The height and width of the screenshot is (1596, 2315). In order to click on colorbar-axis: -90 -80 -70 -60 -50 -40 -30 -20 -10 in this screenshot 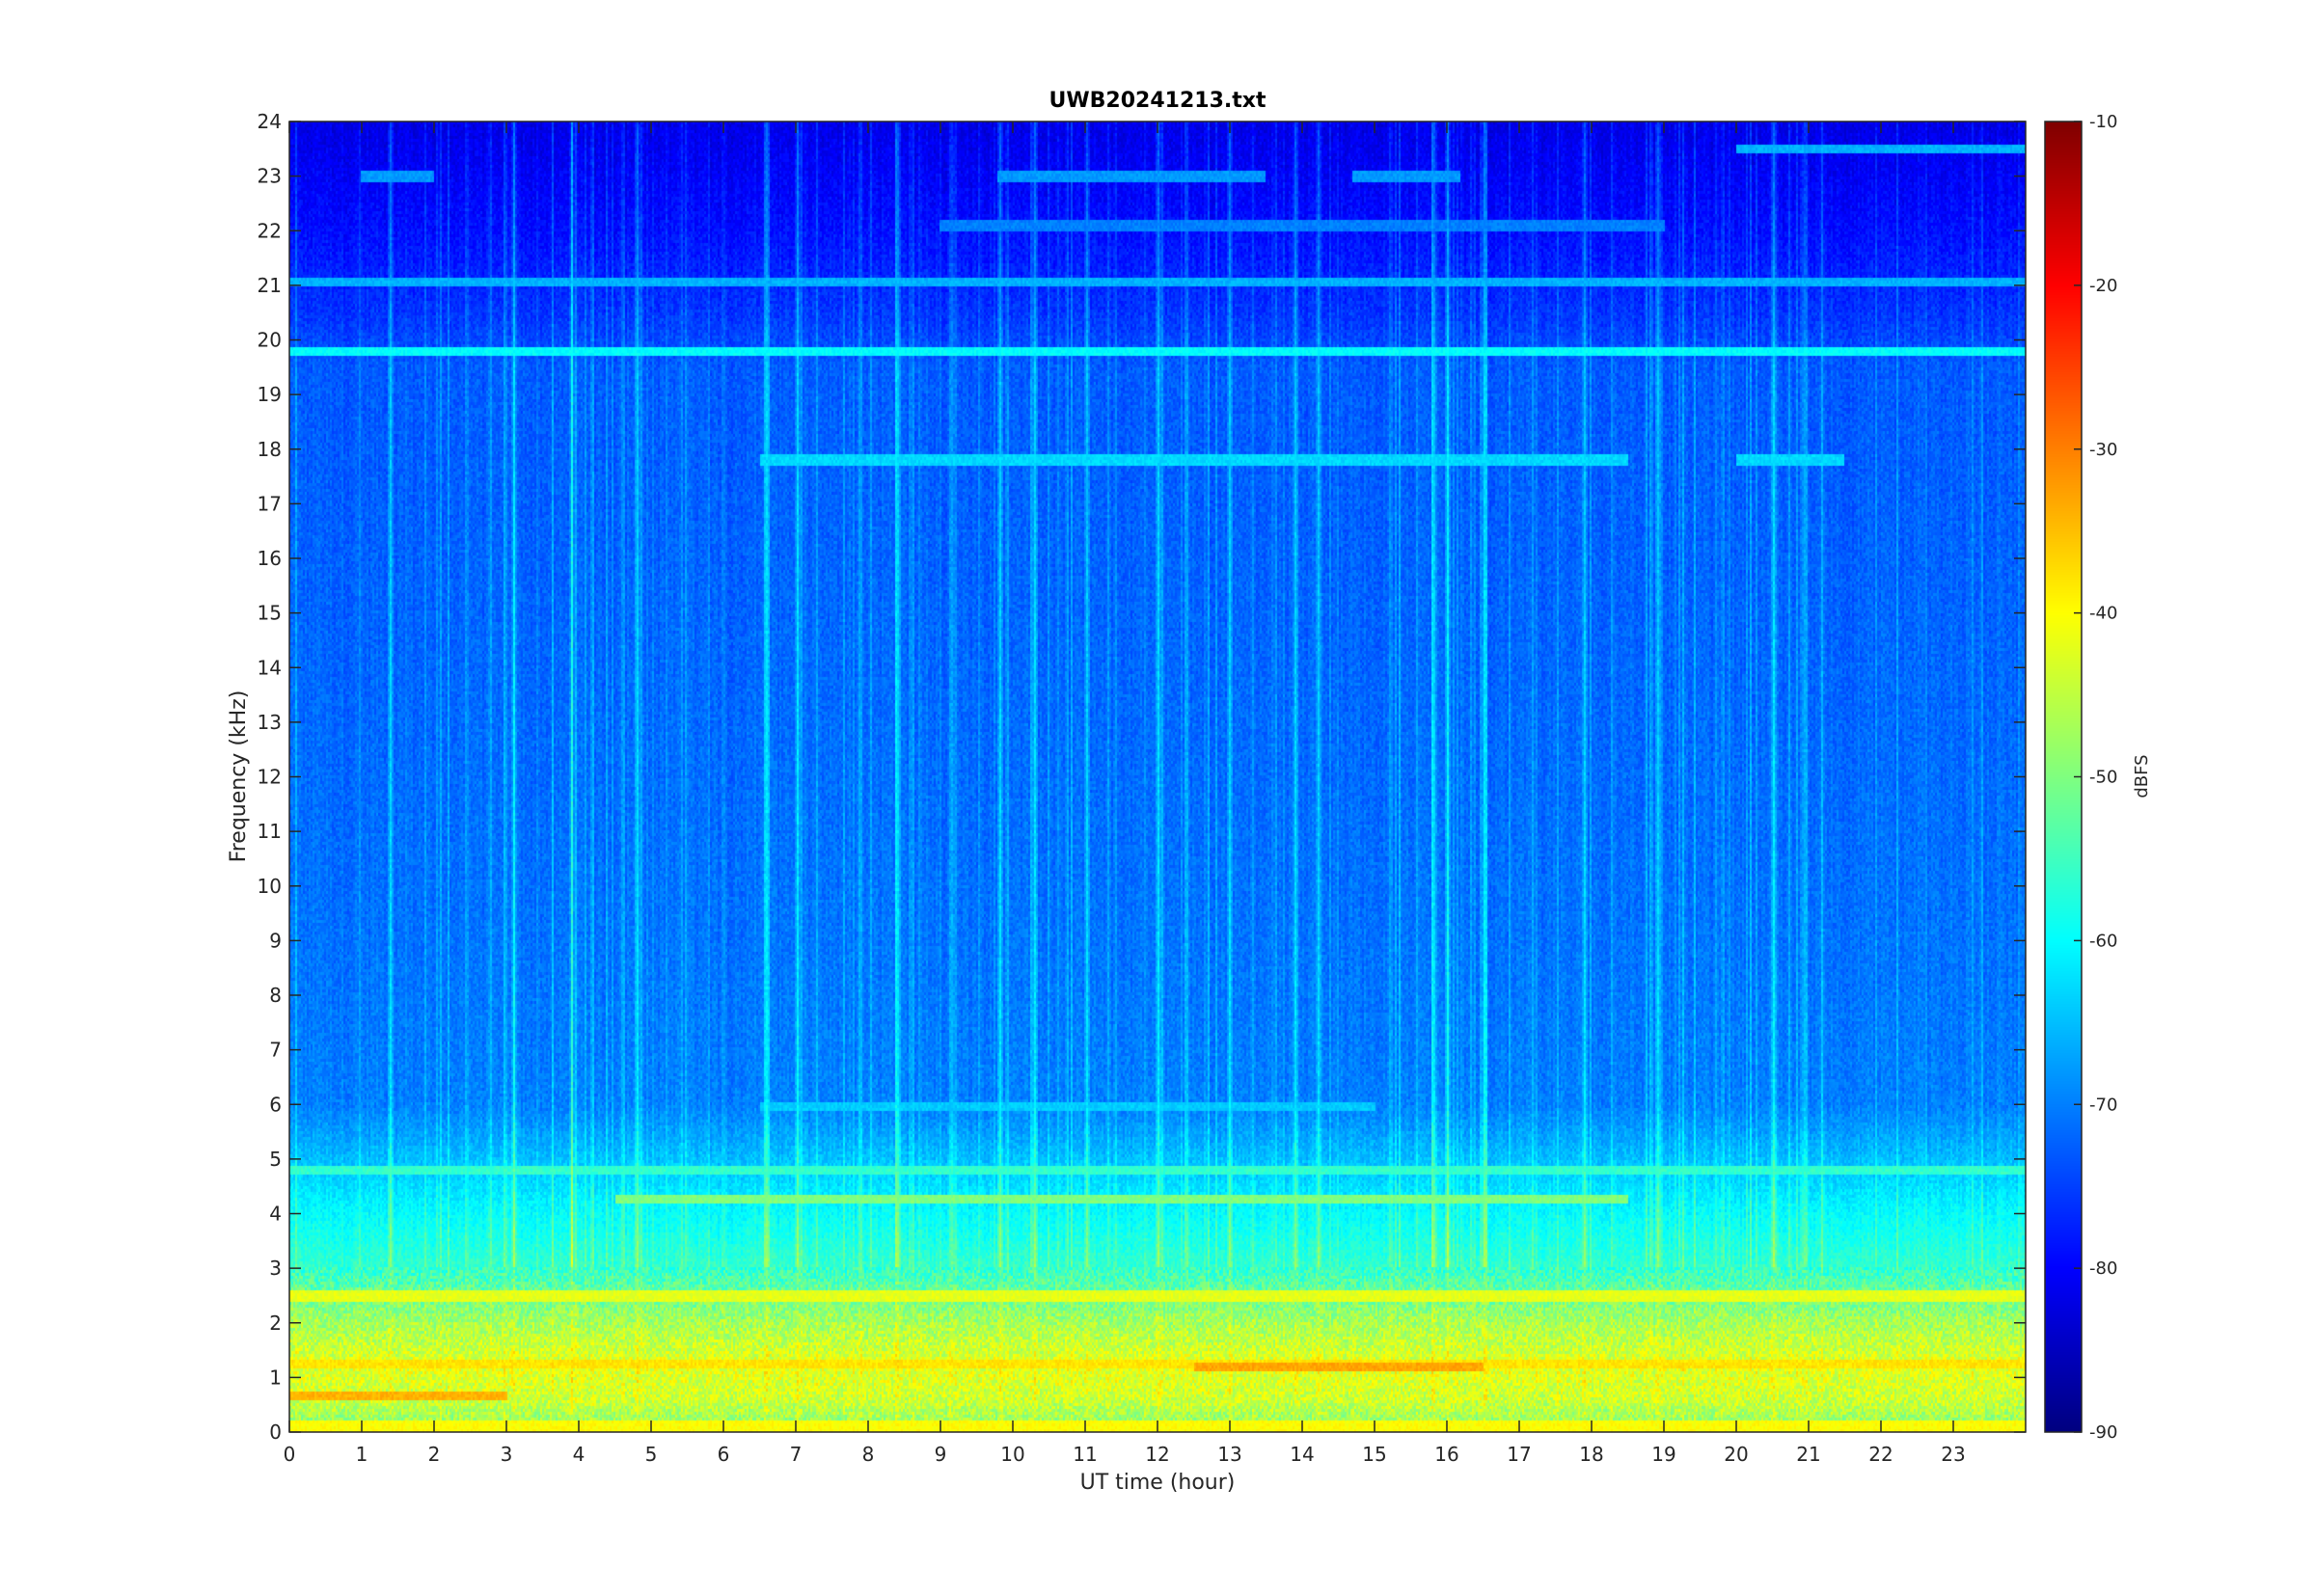, I will do `click(2095, 777)`.